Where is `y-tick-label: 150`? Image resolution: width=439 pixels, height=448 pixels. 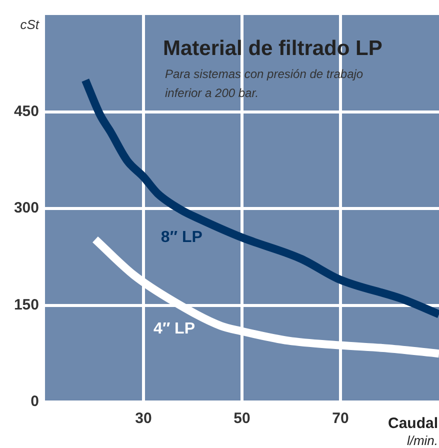 y-tick-label: 150 is located at coordinates (26, 305).